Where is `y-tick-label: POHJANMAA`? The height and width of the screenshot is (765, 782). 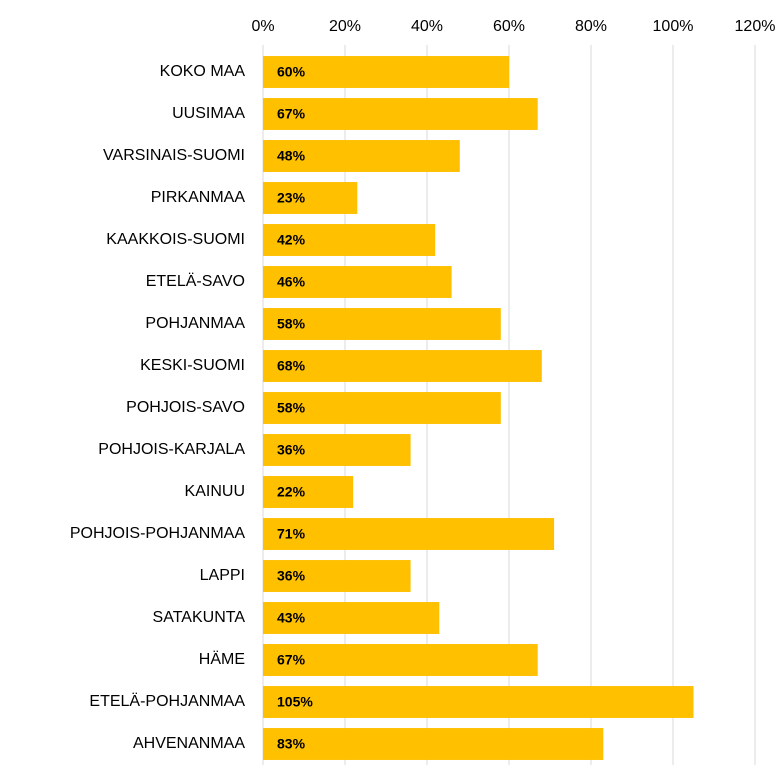 y-tick-label: POHJANMAA is located at coordinates (195, 323).